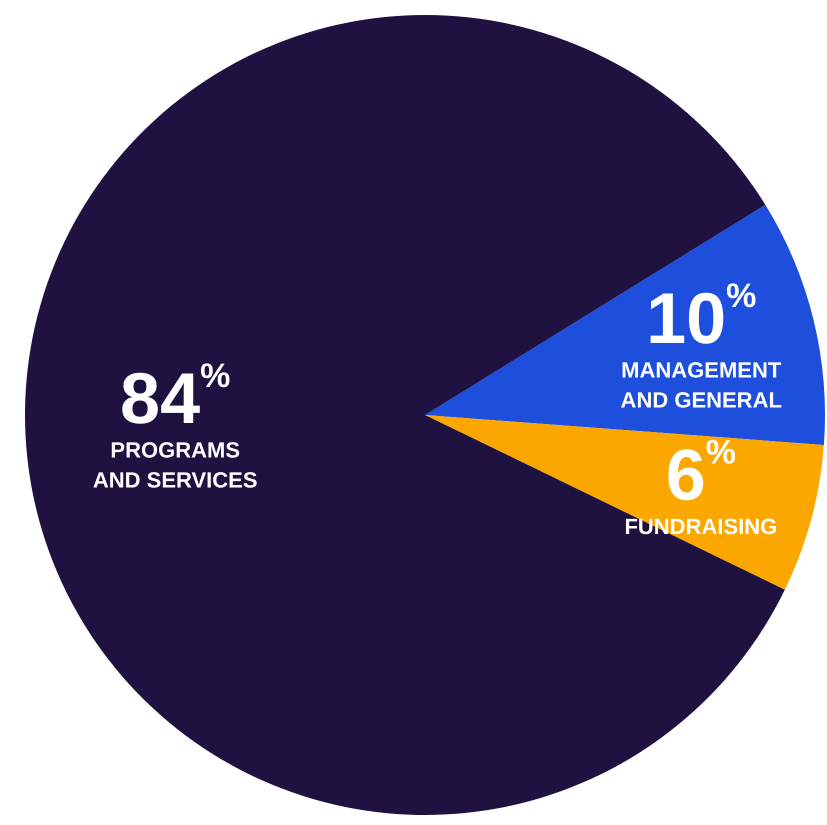  I want to click on data-label: 84%, so click(175, 398).